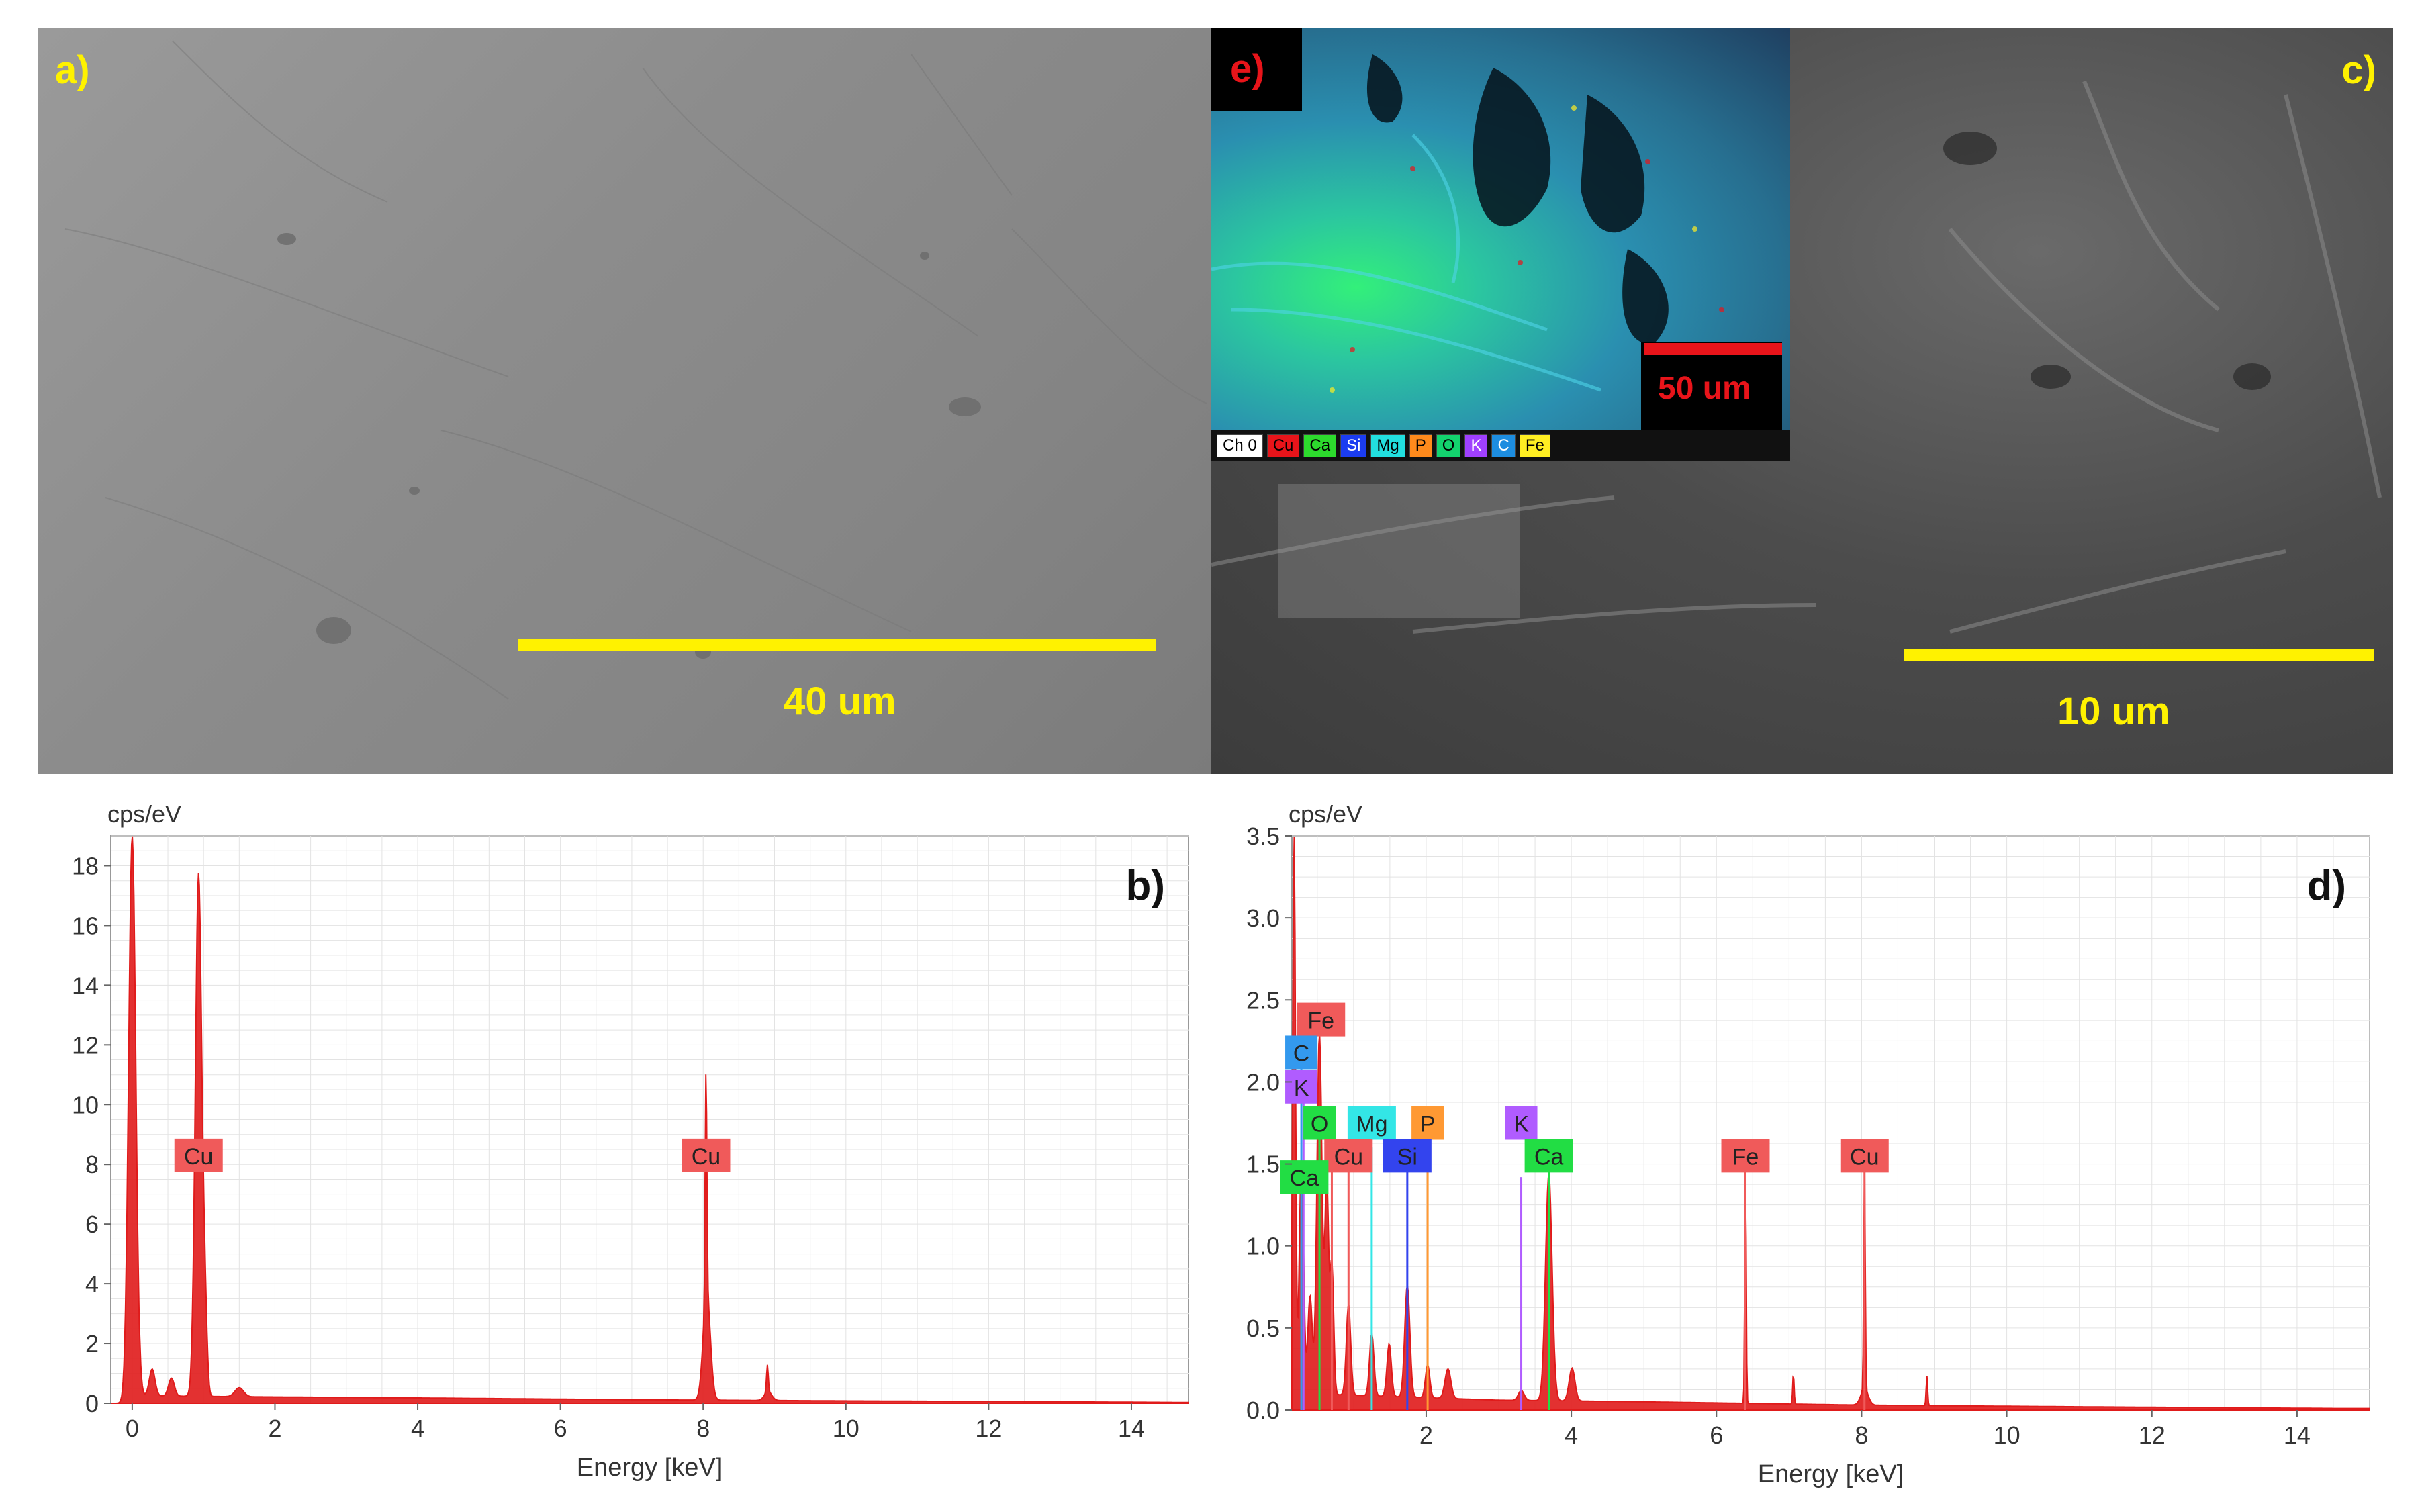 Image resolution: width=2422 pixels, height=1512 pixels. I want to click on element-label-si: Si, so click(1407, 1156).